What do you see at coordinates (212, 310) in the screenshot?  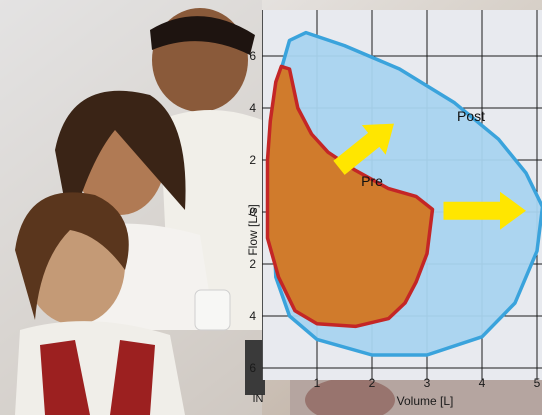 I see `spirometer-device` at bounding box center [212, 310].